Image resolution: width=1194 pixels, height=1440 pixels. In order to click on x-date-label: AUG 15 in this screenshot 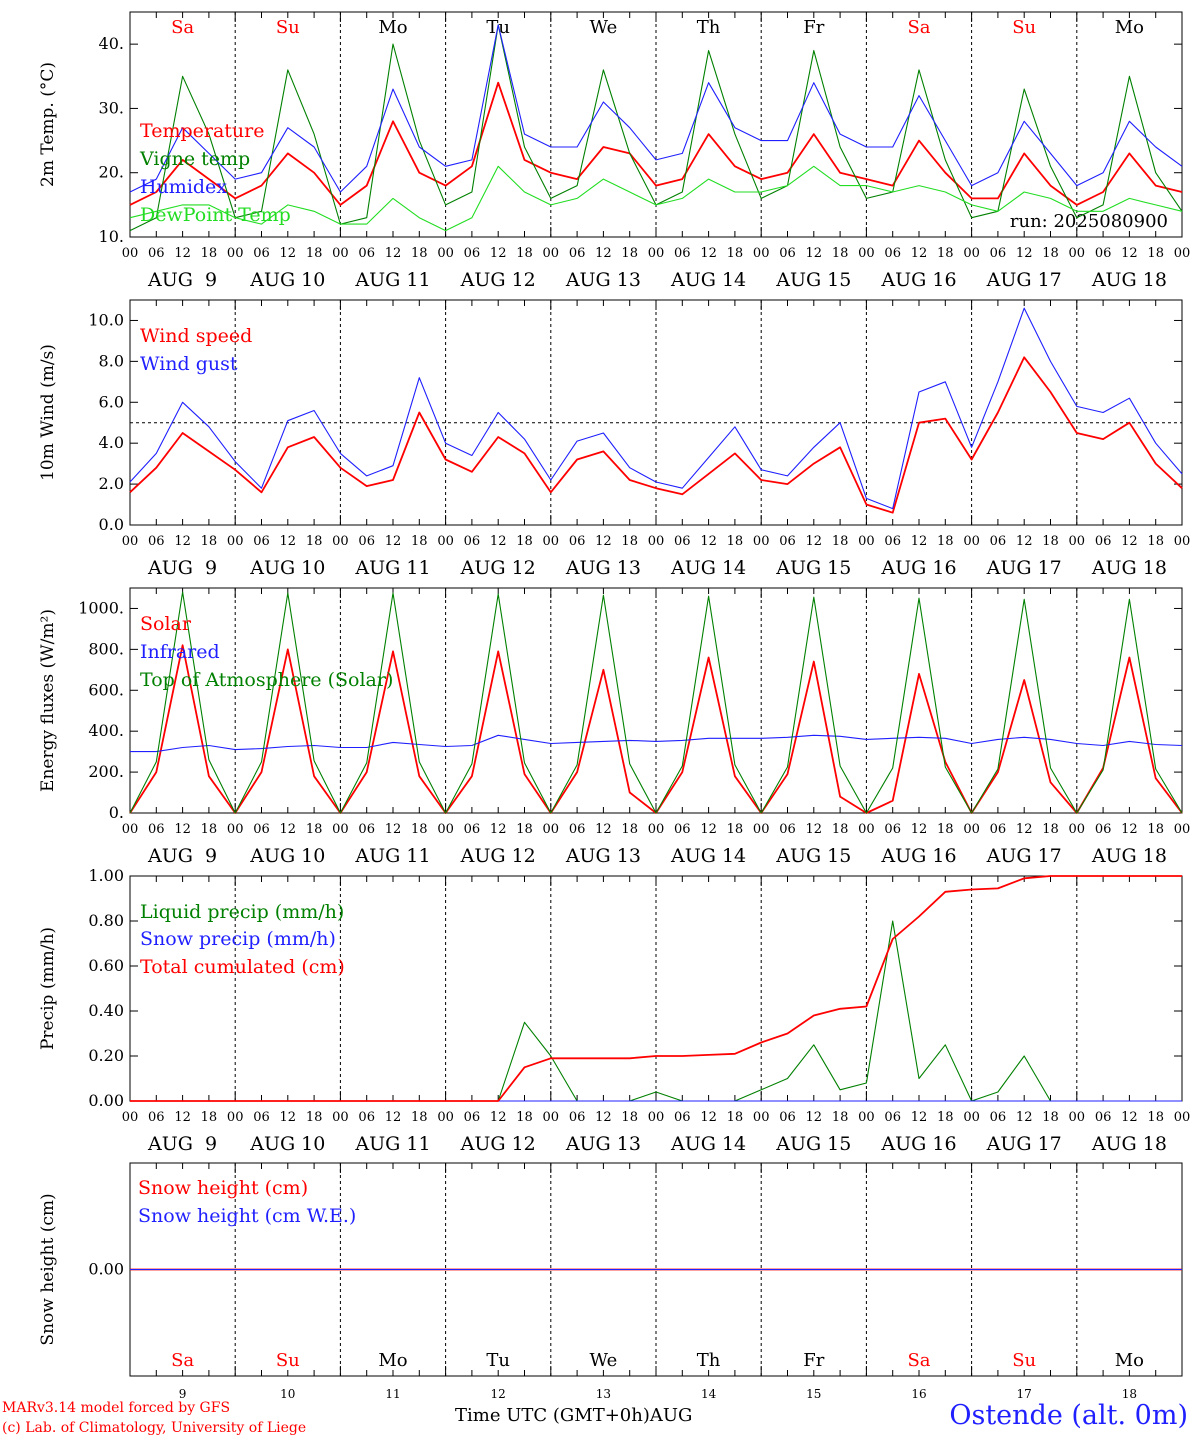, I will do `click(813, 280)`.